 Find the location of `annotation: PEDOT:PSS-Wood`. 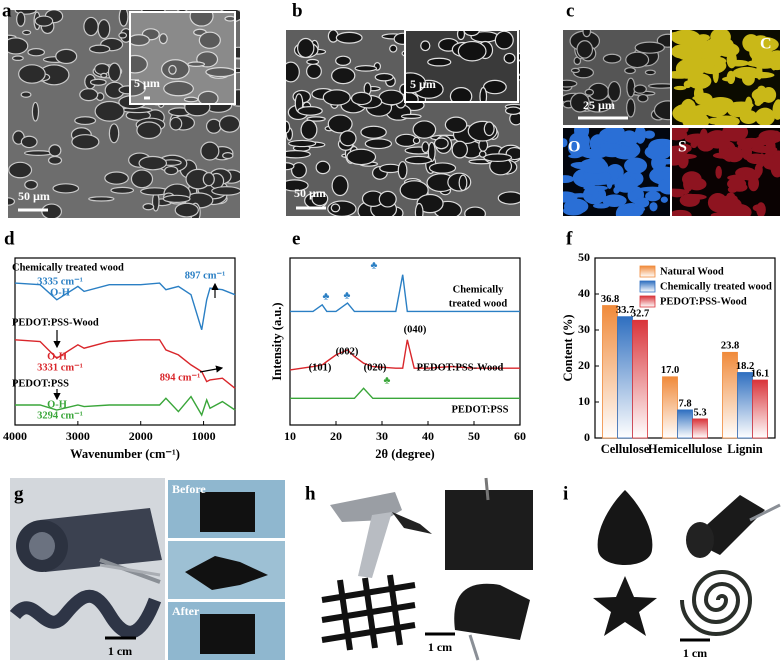

annotation: PEDOT:PSS-Wood is located at coordinates (55, 322).